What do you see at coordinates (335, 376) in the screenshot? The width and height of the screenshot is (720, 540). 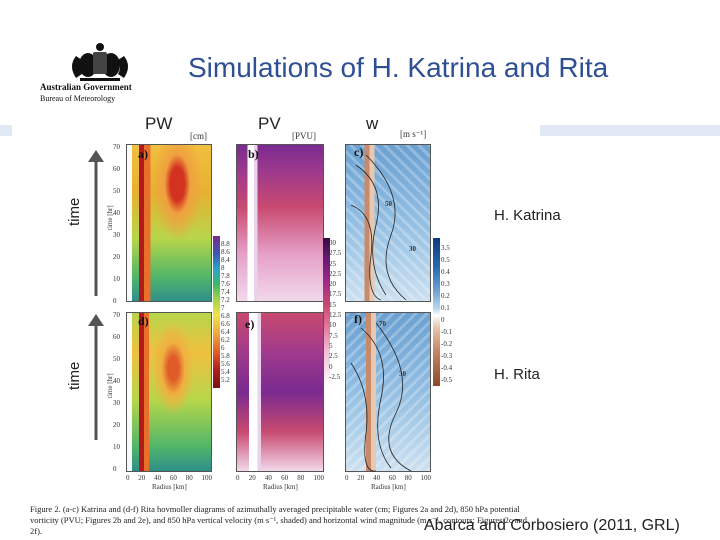 I see `pv-tick: -2.5` at bounding box center [335, 376].